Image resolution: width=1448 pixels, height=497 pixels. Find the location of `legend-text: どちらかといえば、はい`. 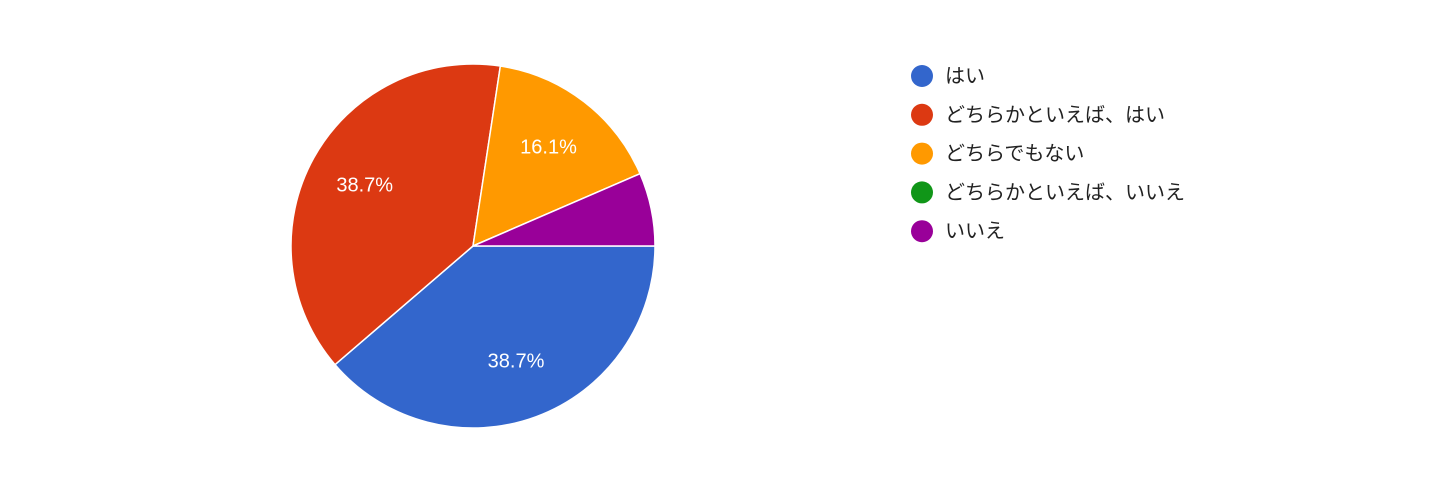

legend-text: どちらかといえば、はい is located at coordinates (1055, 114).